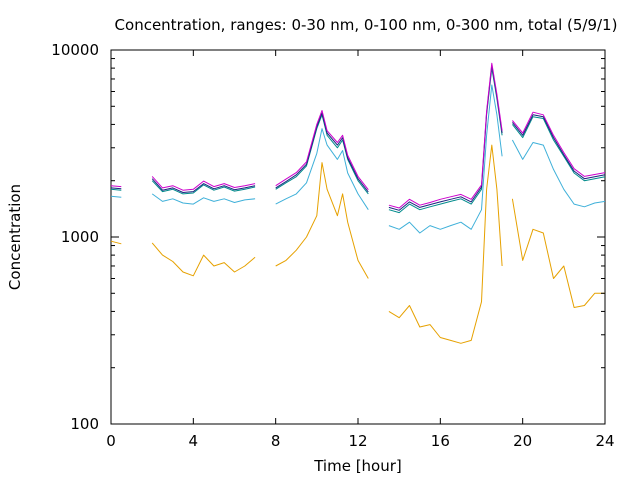  Describe the element at coordinates (522, 441) in the screenshot. I see `x-tick-label: 20` at that location.